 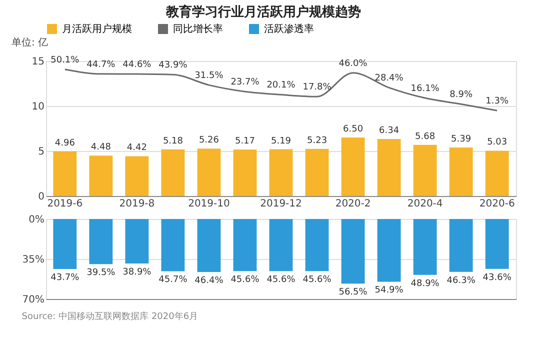 What do you see at coordinates (281, 204) in the screenshot?
I see `x-tick-label: 2019-12` at bounding box center [281, 204].